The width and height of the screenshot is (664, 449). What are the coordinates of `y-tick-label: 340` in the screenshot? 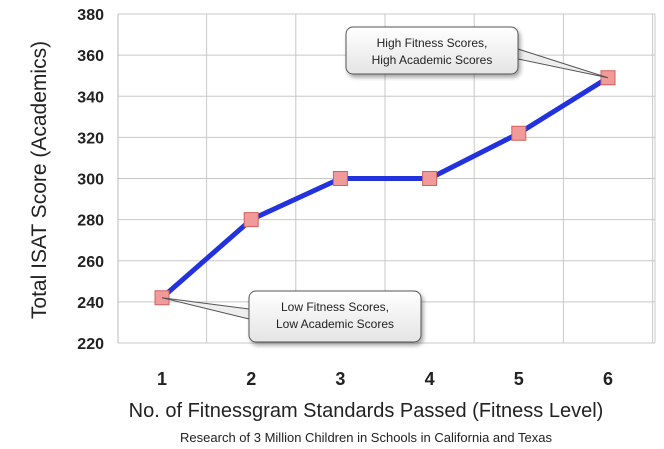 It's located at (90, 97).